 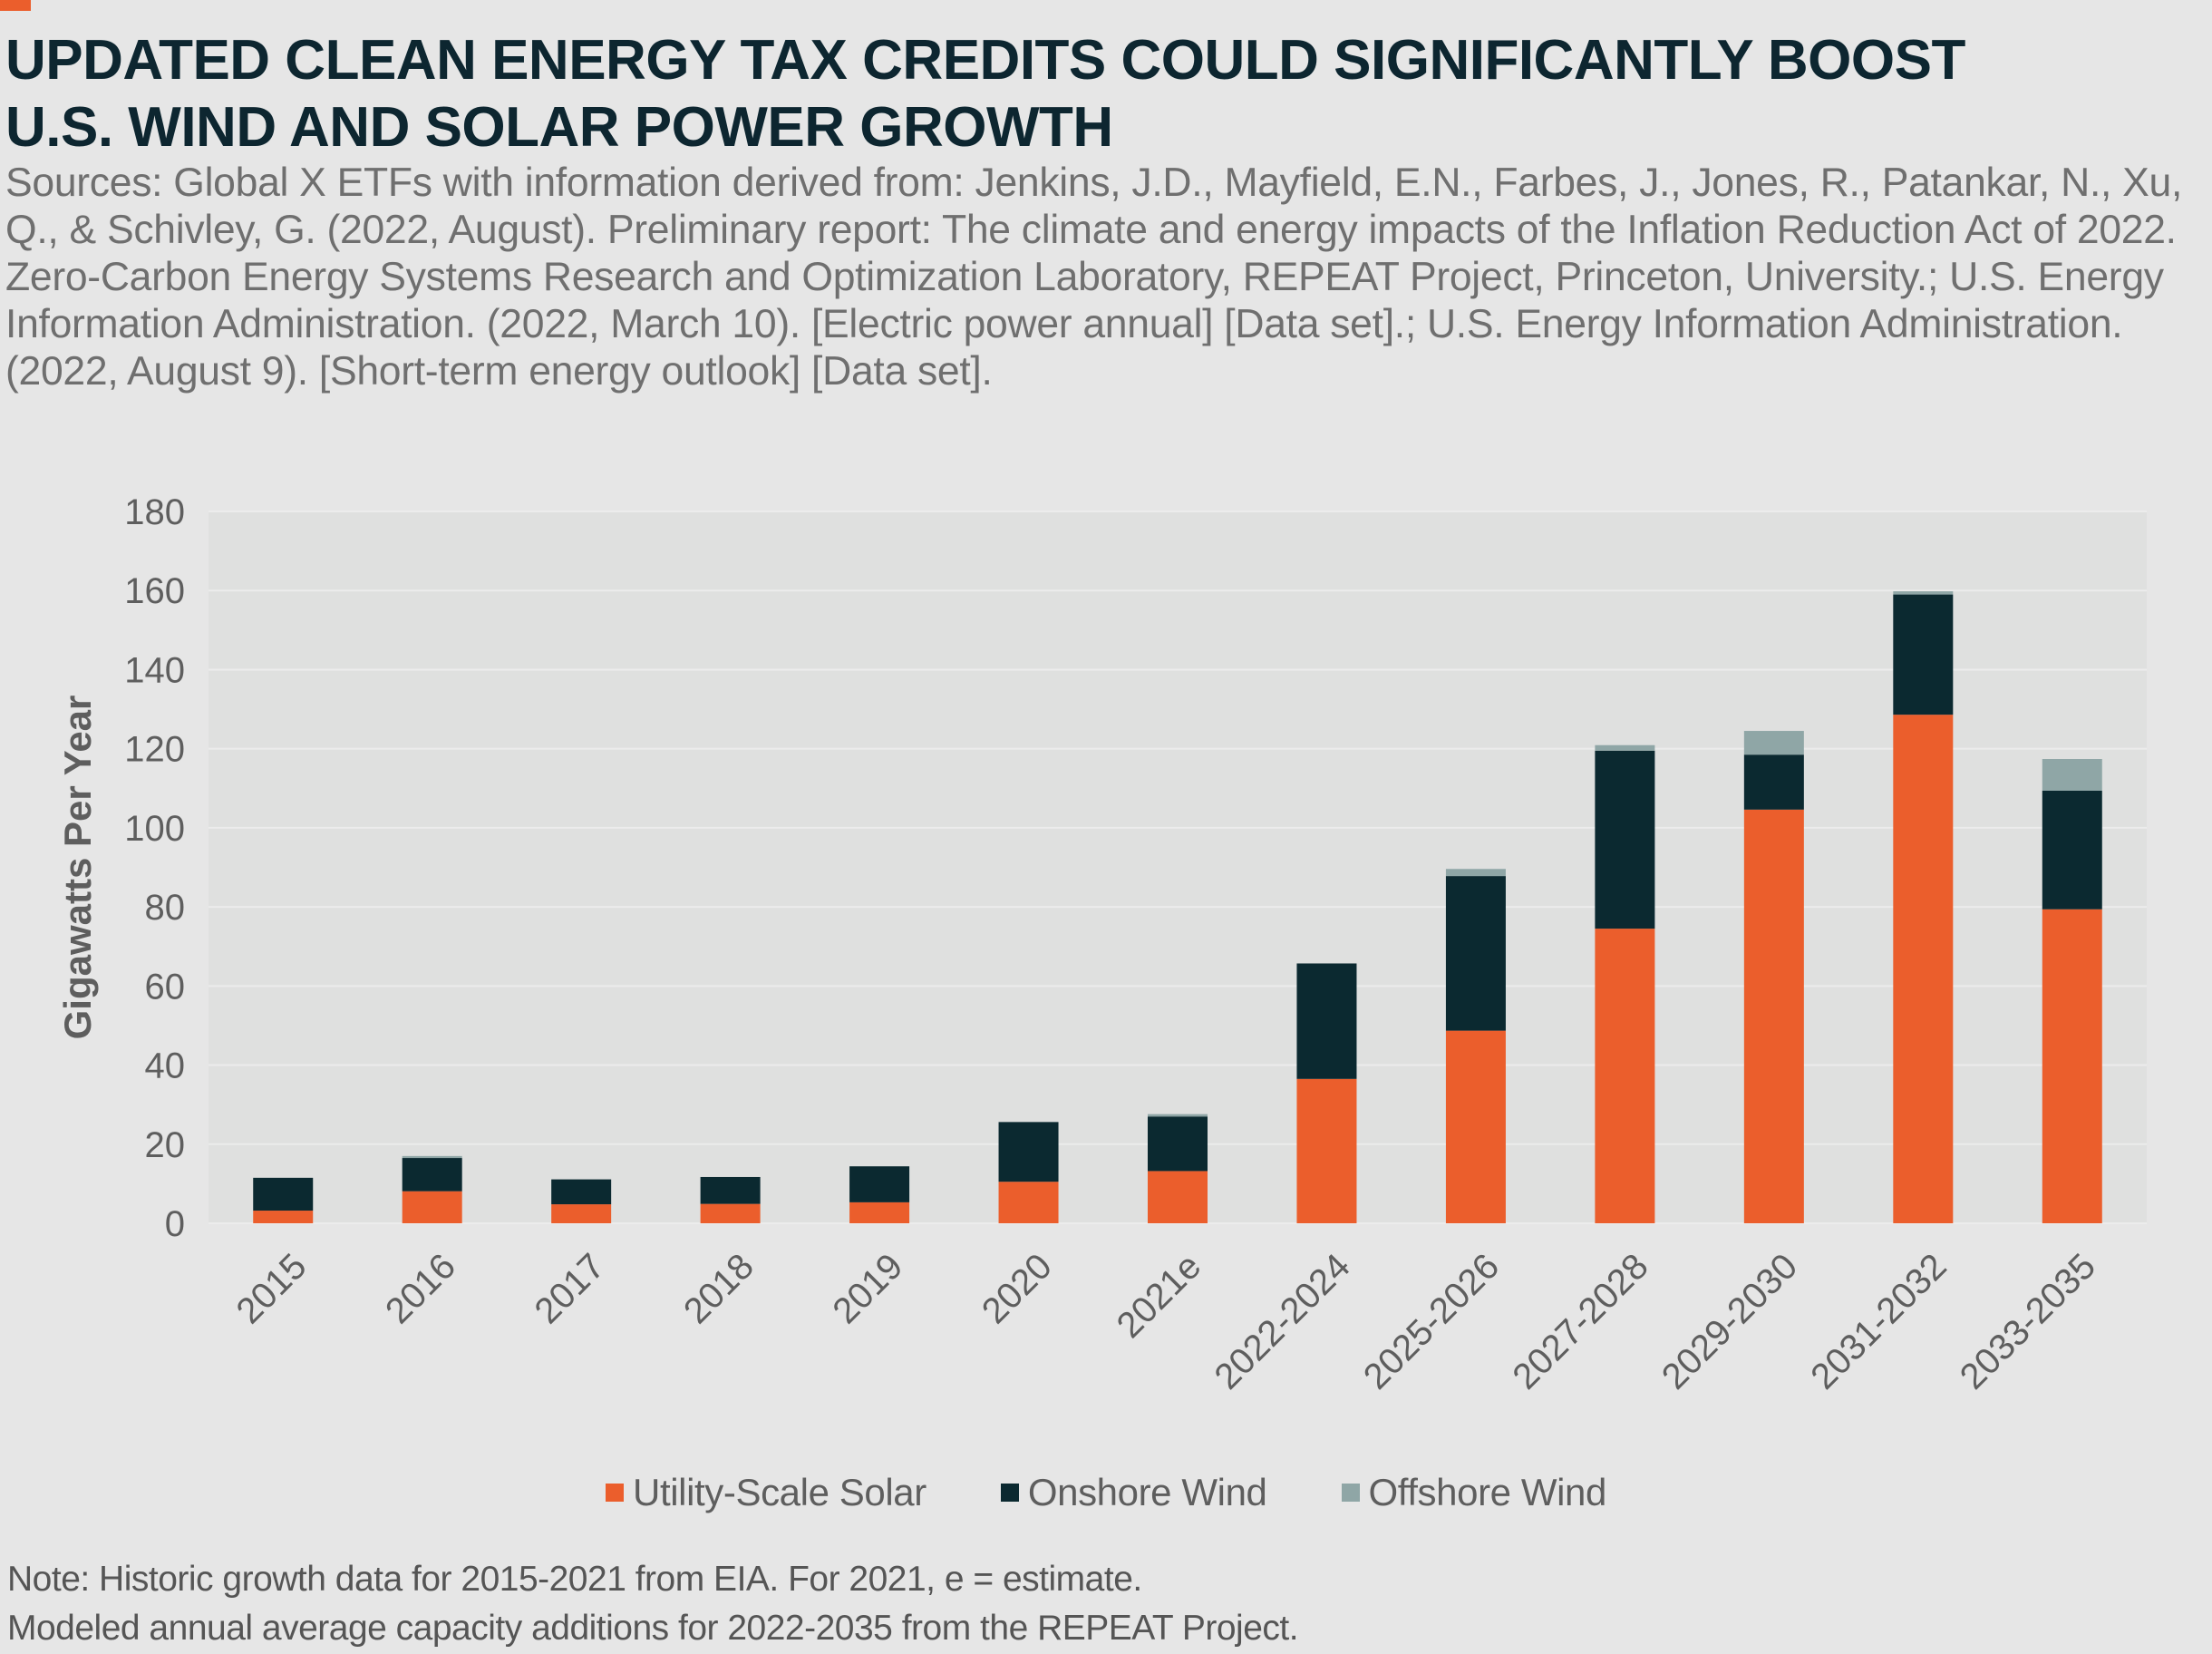 What do you see at coordinates (1773, 1016) in the screenshot?
I see `bar-utility-scale-solar-2029-2030` at bounding box center [1773, 1016].